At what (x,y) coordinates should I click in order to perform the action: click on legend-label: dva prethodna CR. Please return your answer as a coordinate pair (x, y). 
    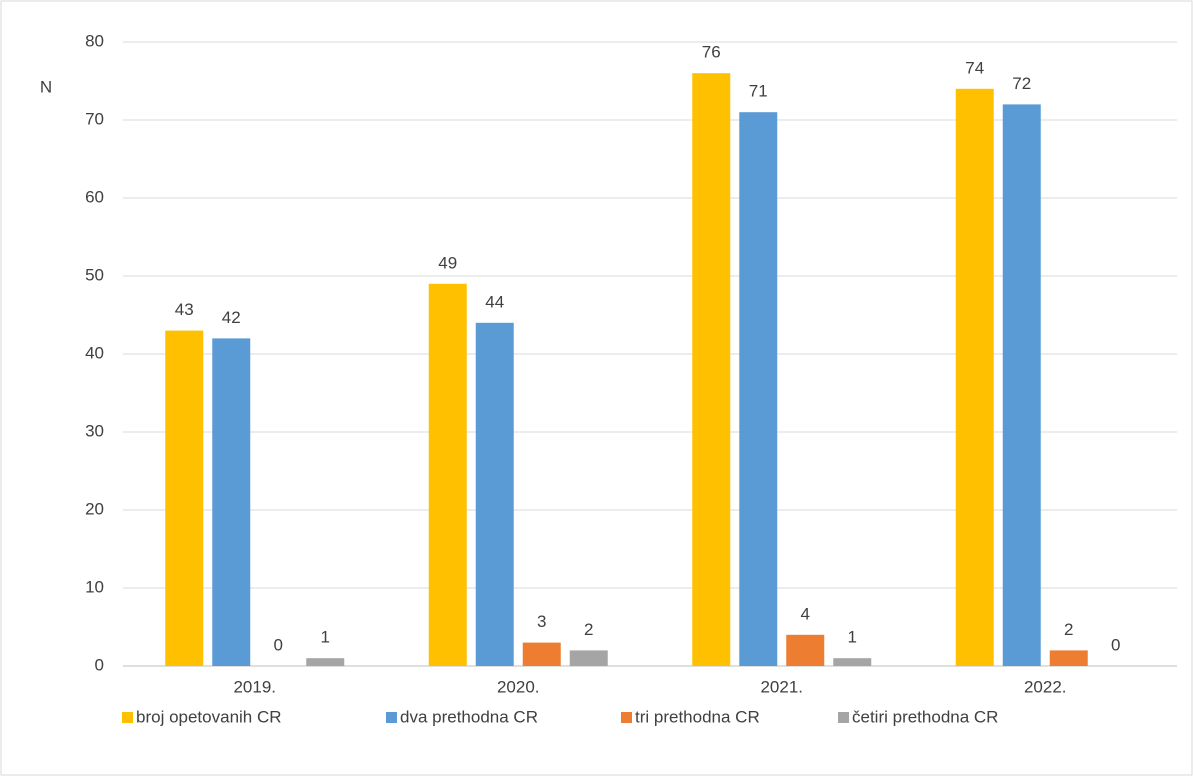
    Looking at the image, I should click on (469, 716).